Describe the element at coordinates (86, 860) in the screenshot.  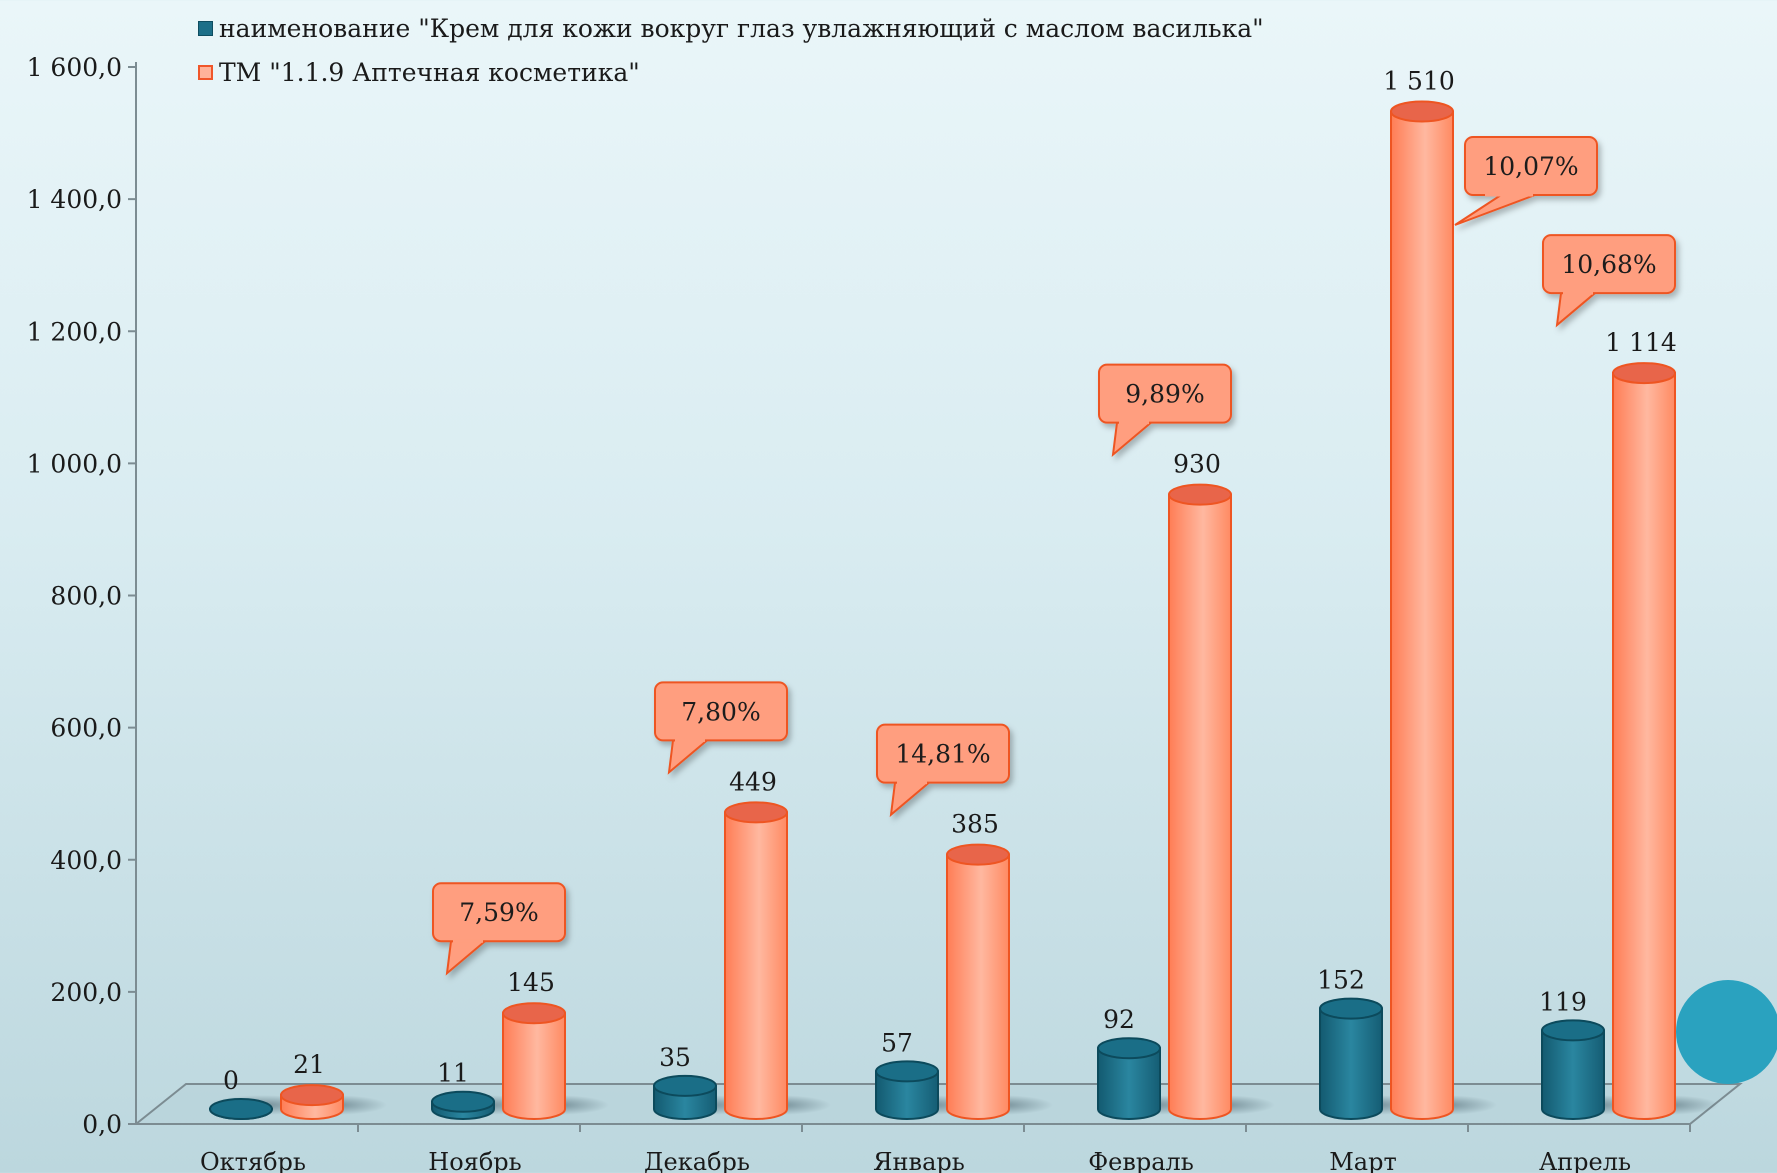
I see `y-tick-label: 400,0` at that location.